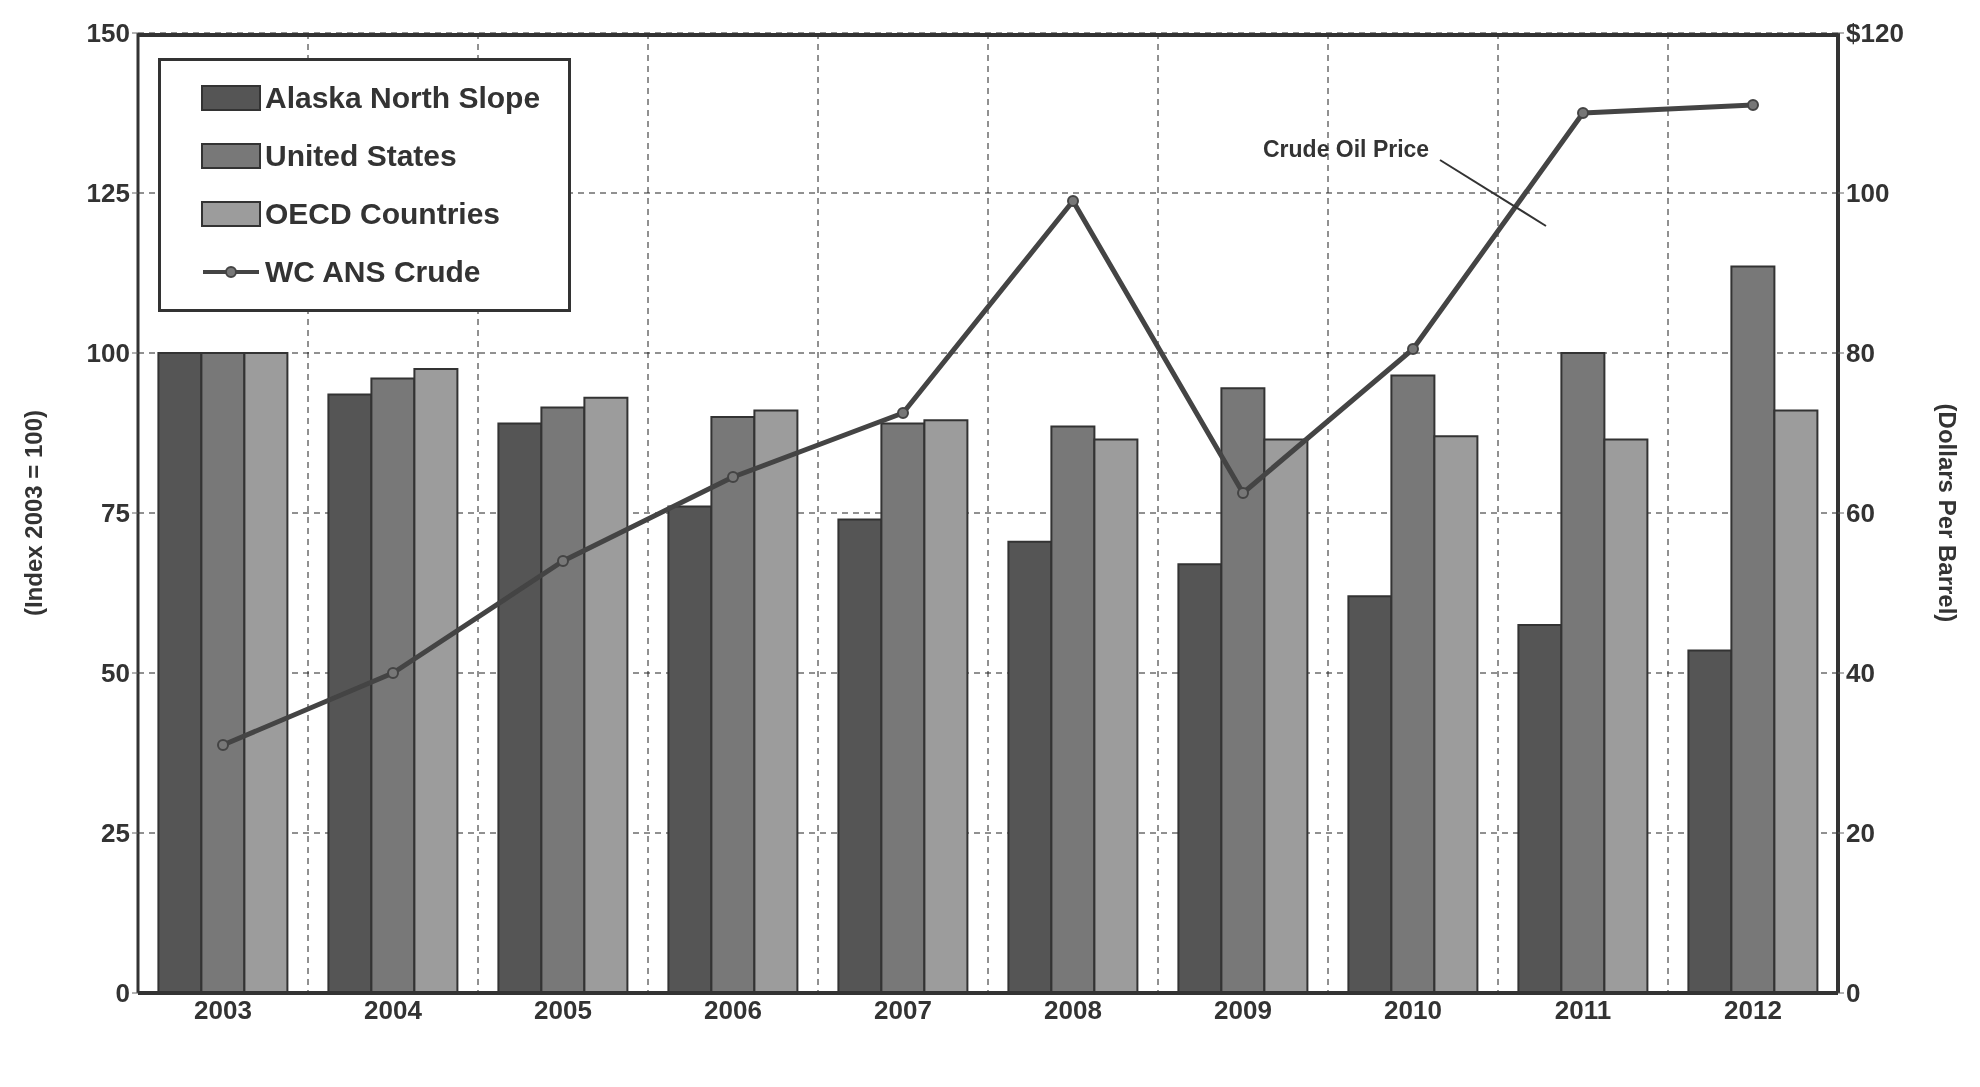 This screenshot has height=1087, width=1980. Describe the element at coordinates (115, 833) in the screenshot. I see `y-tick-label: 25` at that location.